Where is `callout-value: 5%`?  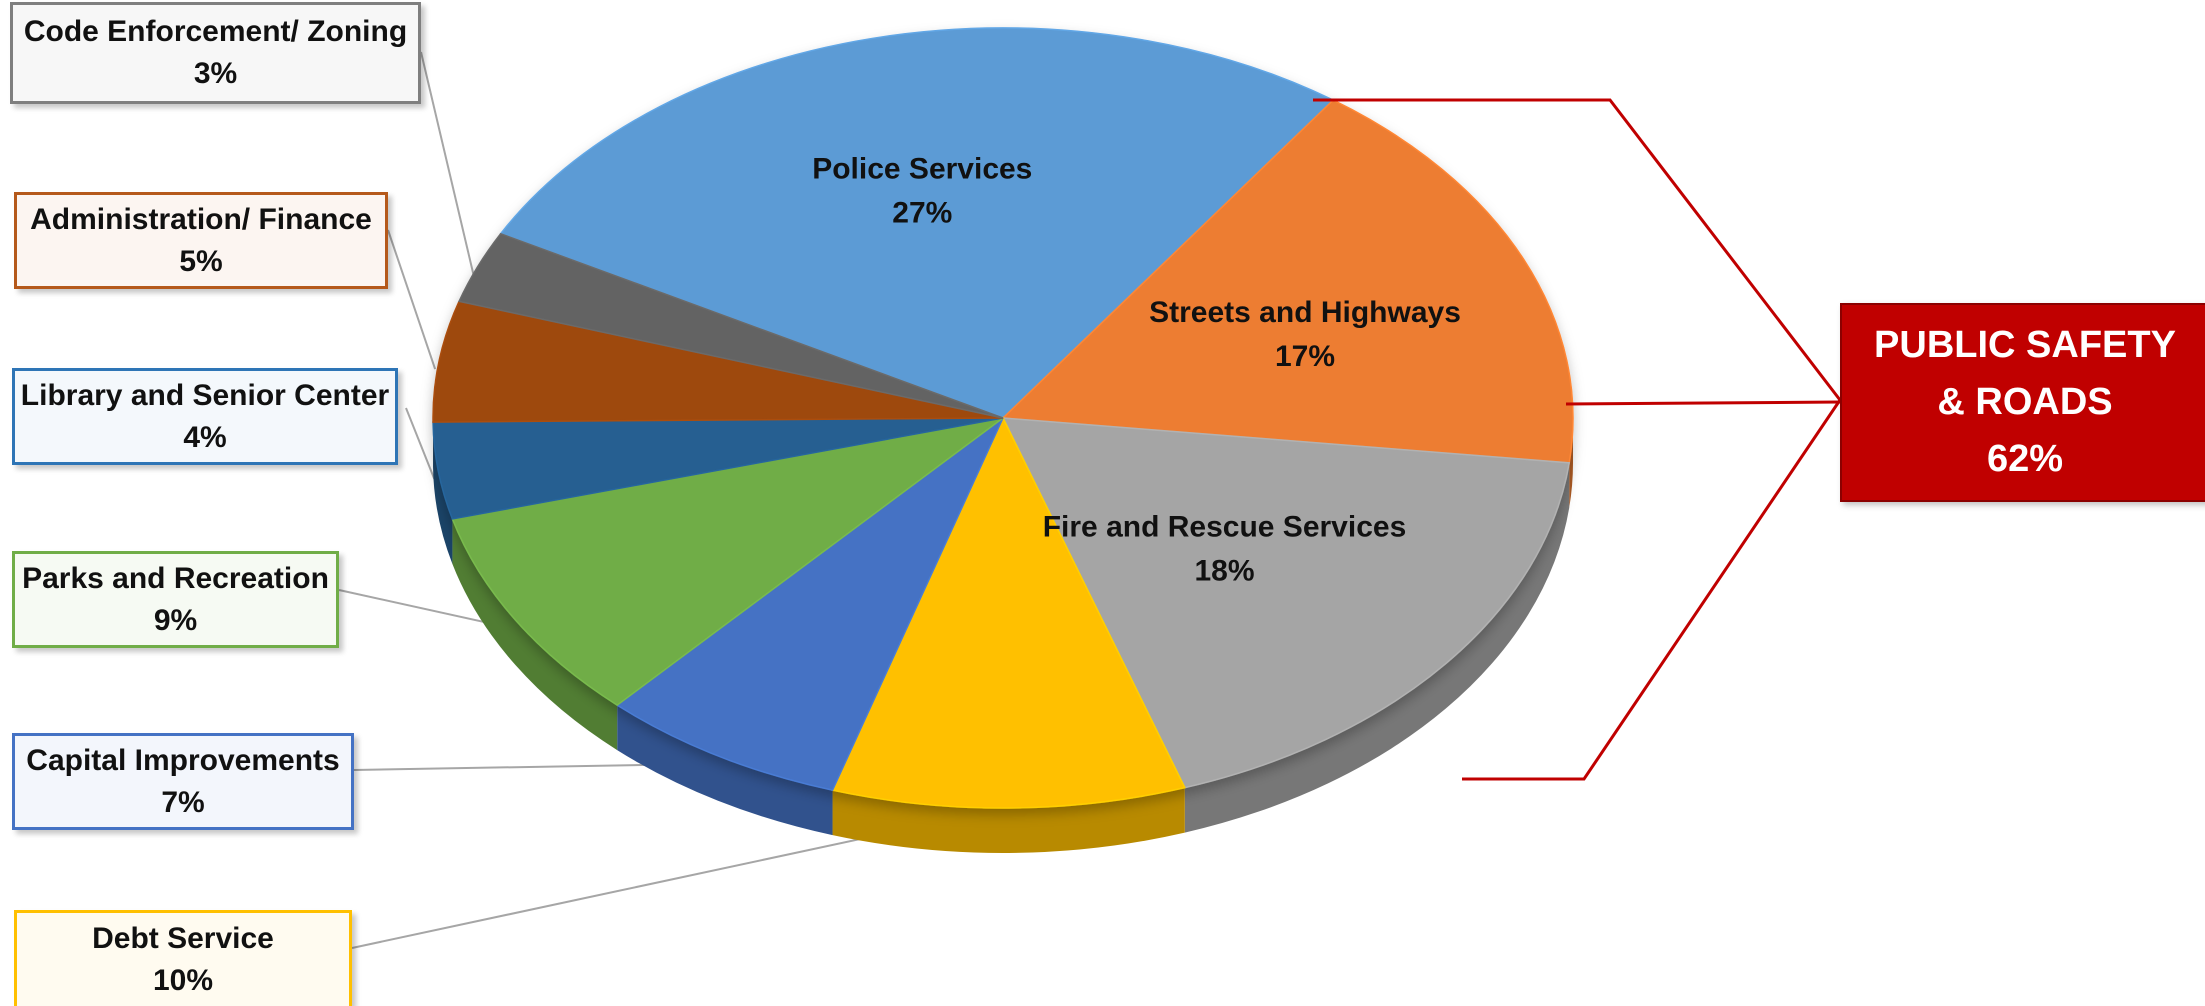 callout-value: 5% is located at coordinates (201, 261).